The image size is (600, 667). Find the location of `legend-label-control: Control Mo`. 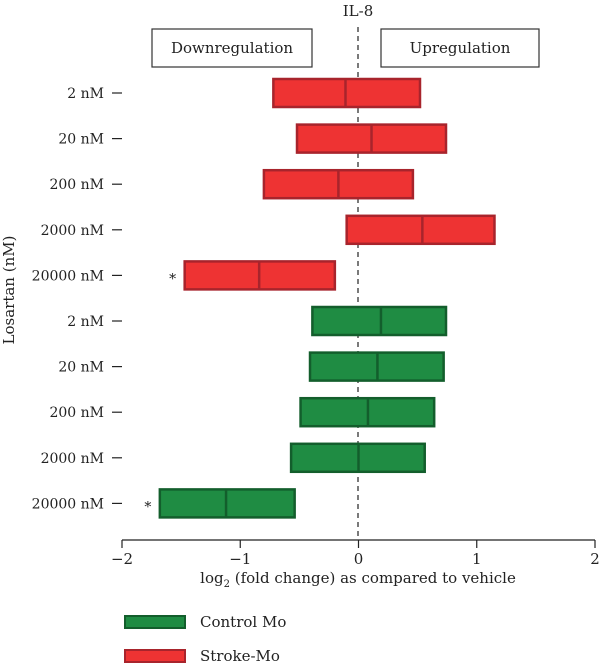

legend-label-control: Control Mo is located at coordinates (243, 622).